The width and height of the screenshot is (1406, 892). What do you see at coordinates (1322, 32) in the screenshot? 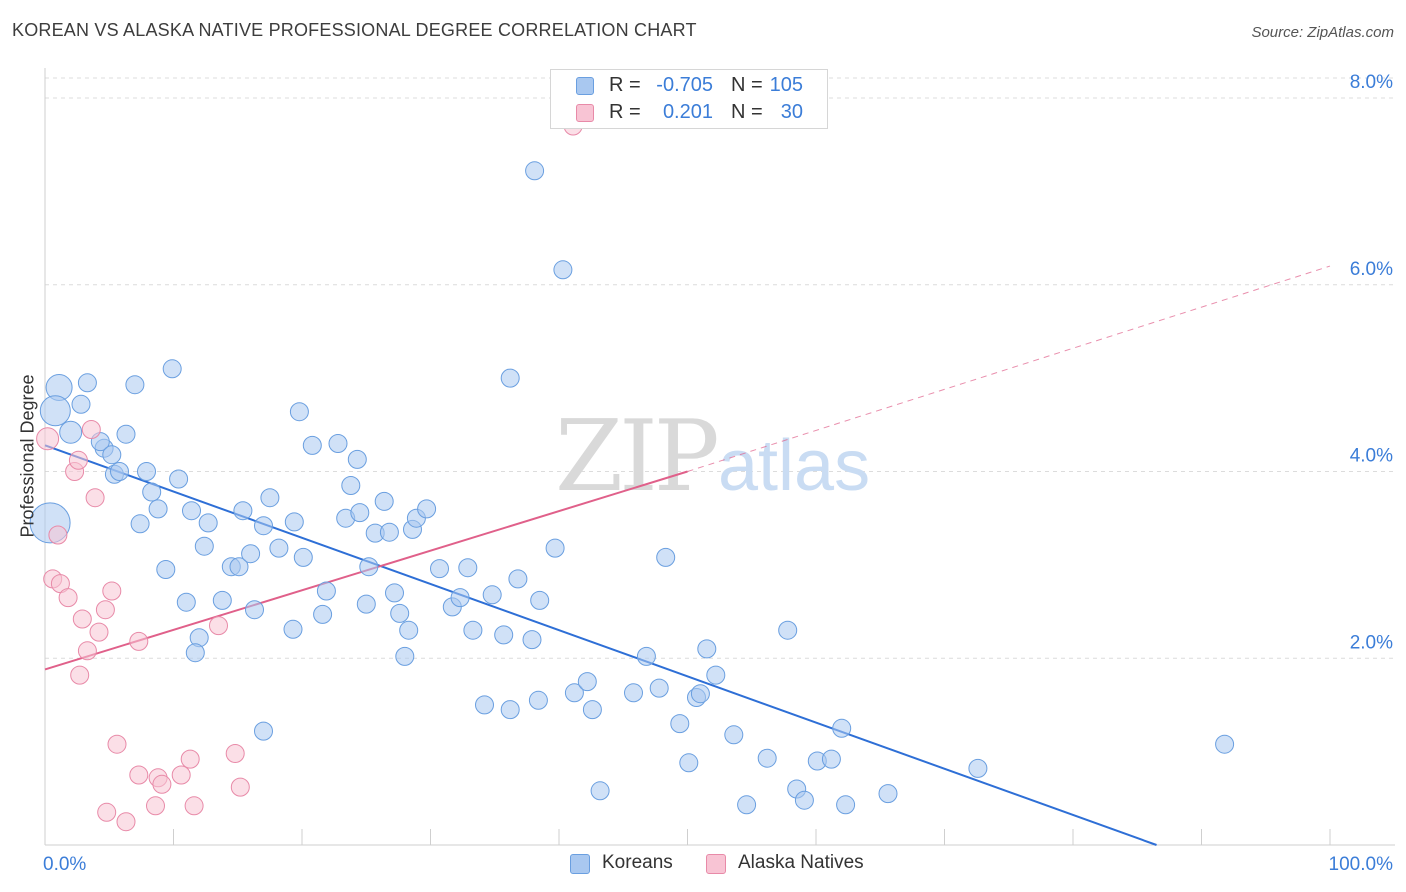
I see `source-label: Source: ZipAtlas.com` at bounding box center [1322, 32].